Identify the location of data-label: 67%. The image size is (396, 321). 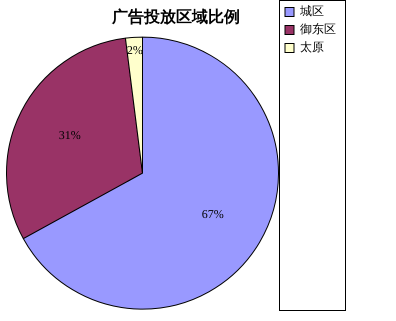
(213, 213).